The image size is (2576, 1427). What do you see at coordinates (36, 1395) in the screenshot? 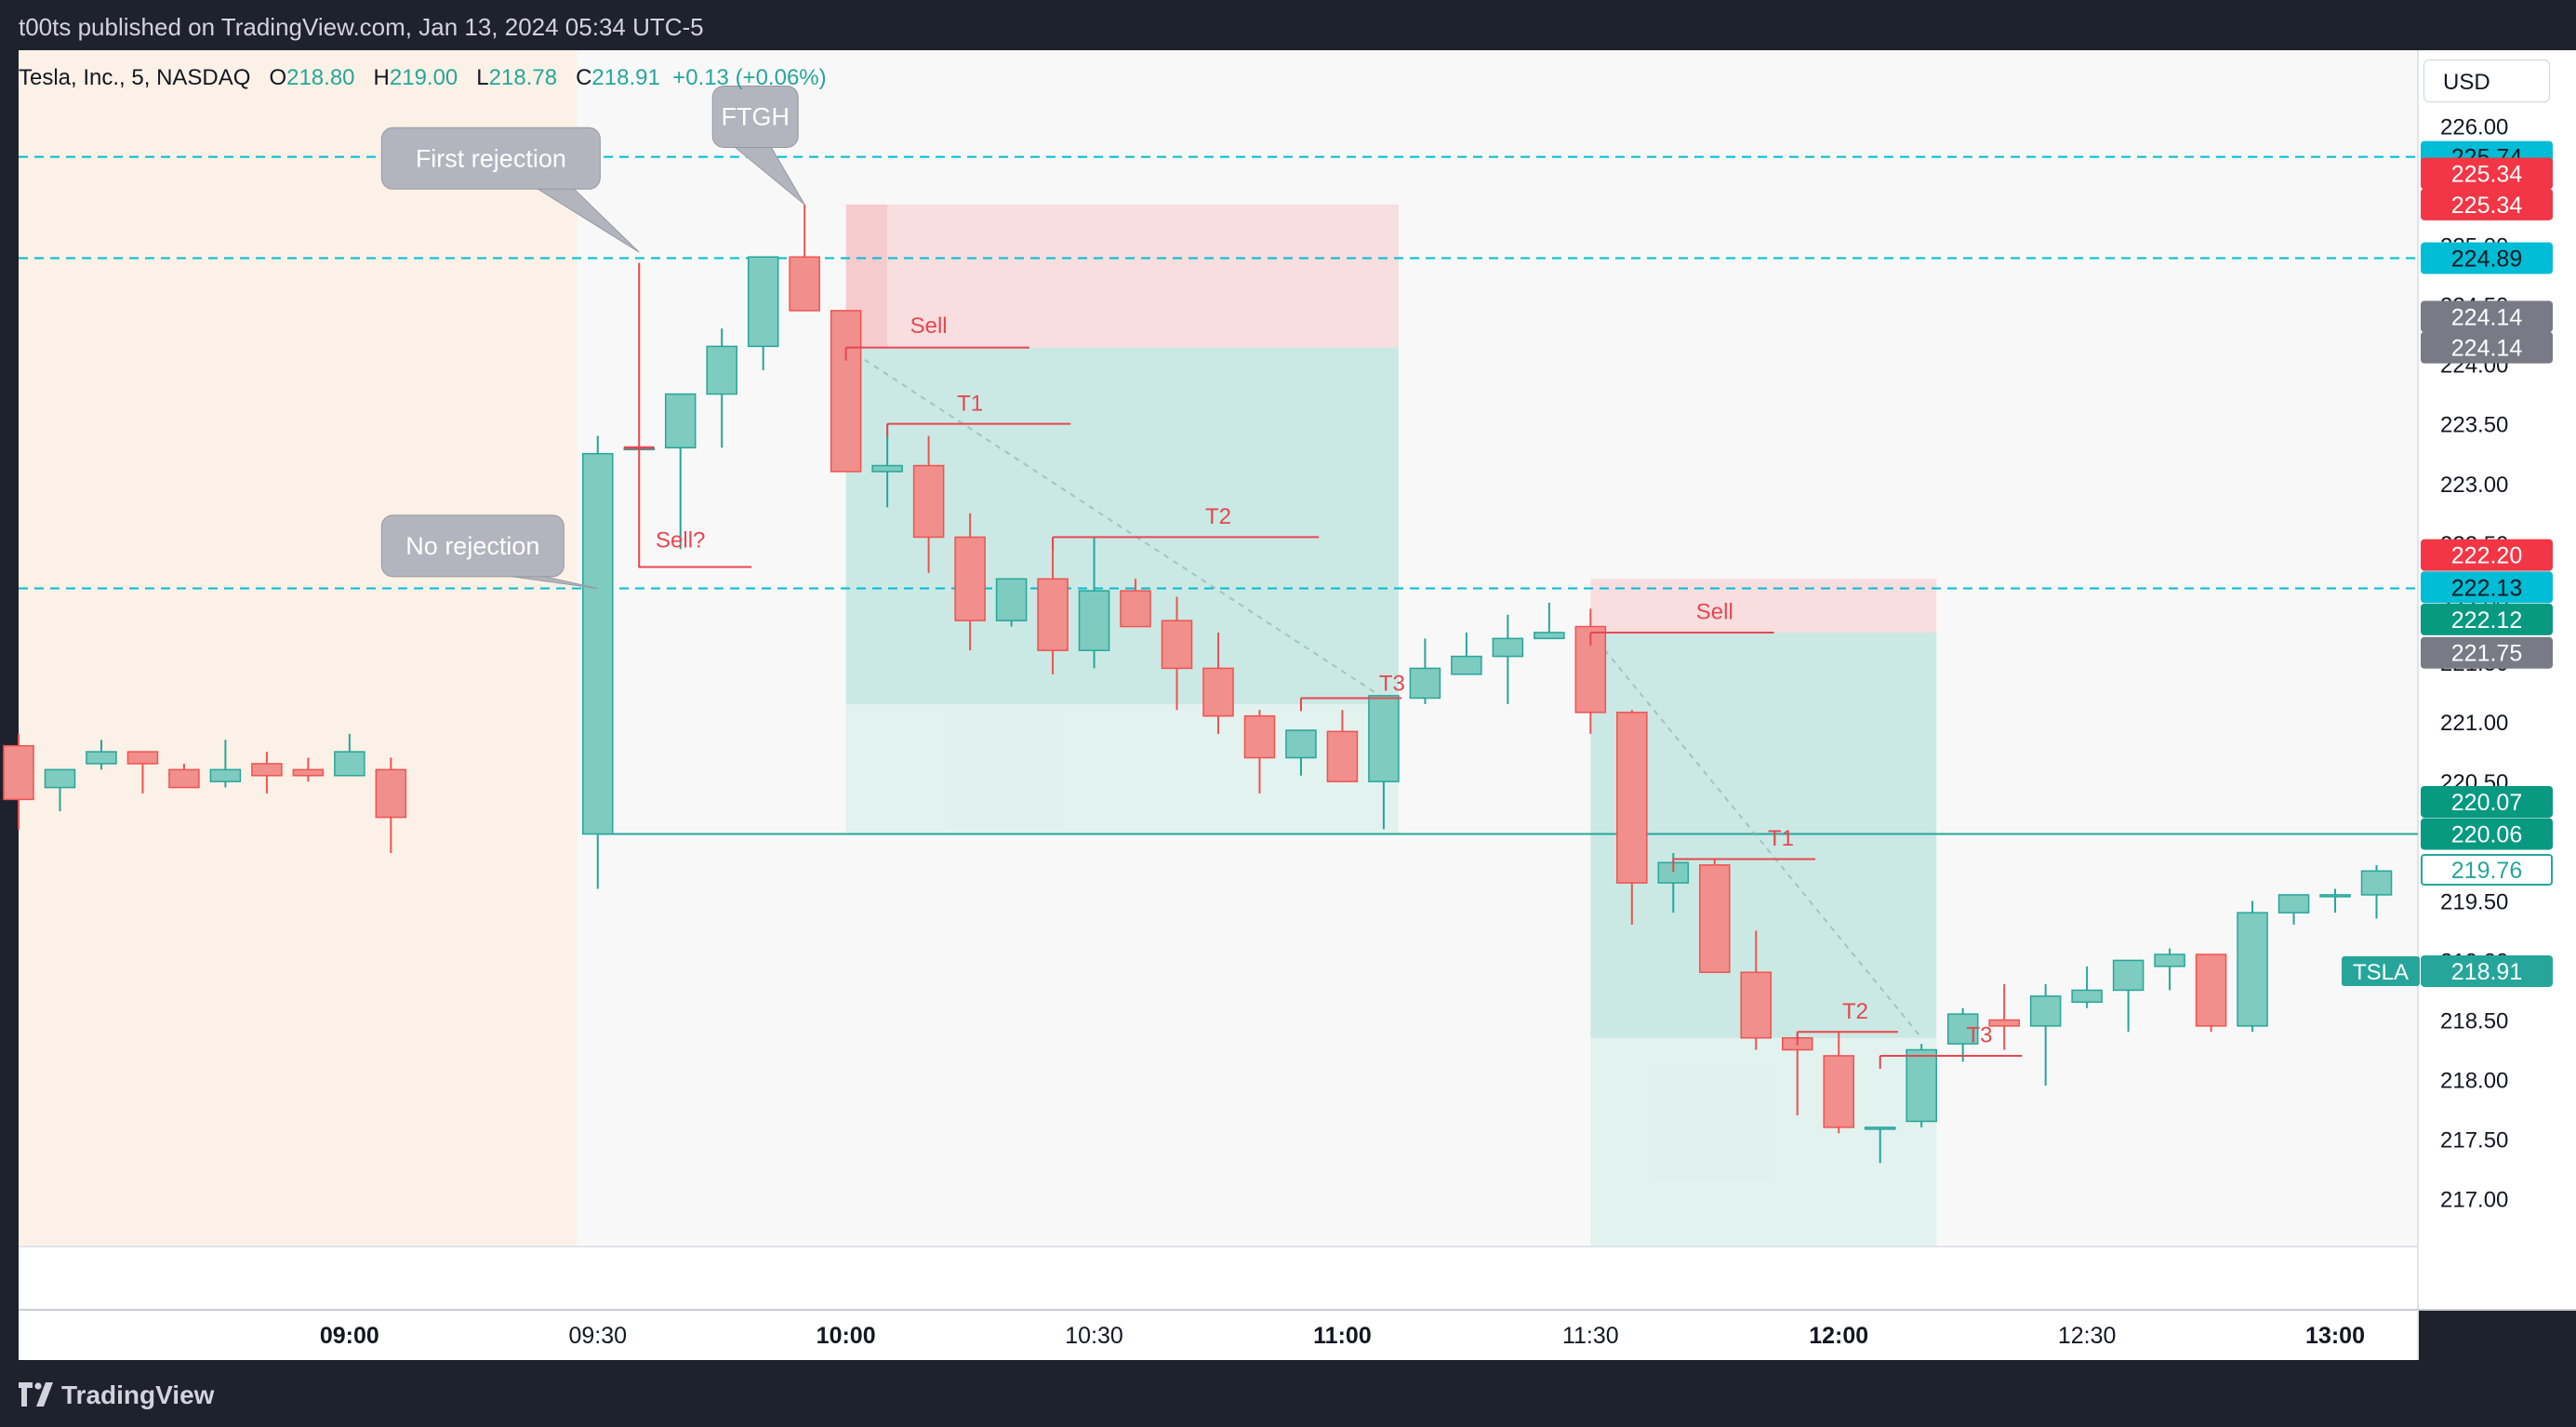
I see `tradingview-logo-icon` at bounding box center [36, 1395].